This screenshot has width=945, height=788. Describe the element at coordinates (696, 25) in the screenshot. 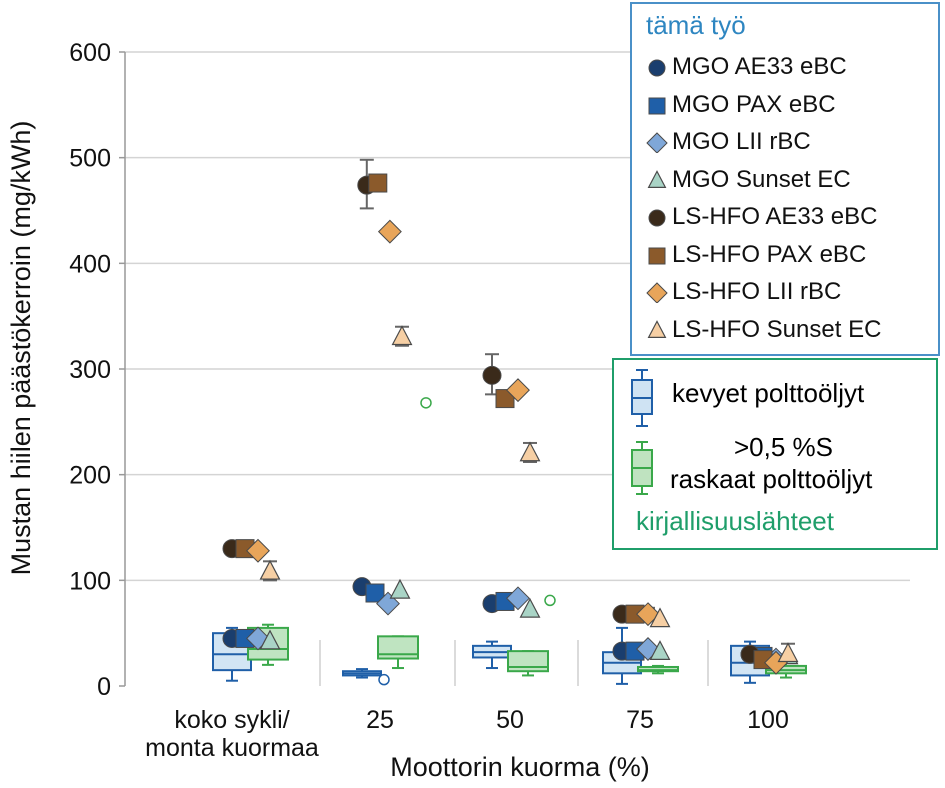

I see `legend-this-title: tämä työ` at that location.